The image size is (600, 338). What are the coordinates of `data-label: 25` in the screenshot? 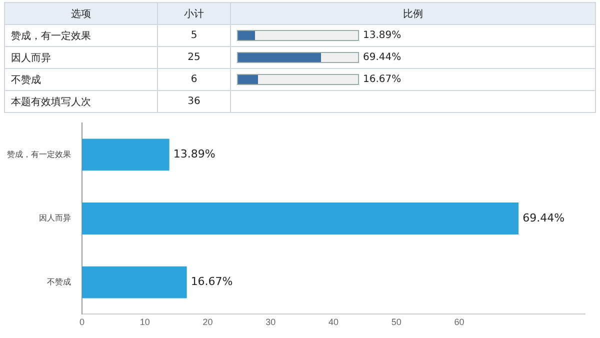 It's located at (194, 57).